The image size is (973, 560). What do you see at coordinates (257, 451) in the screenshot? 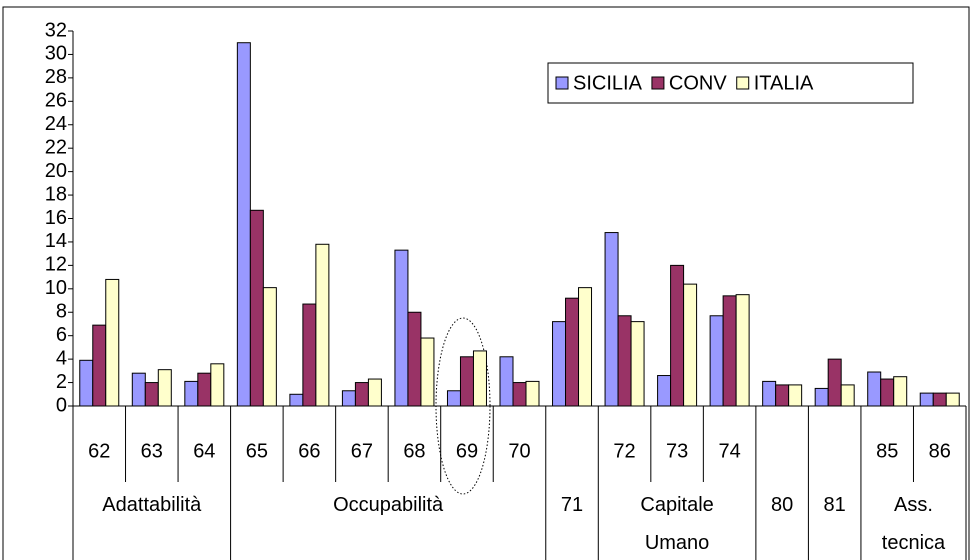
I see `x-tick-label: 65` at bounding box center [257, 451].